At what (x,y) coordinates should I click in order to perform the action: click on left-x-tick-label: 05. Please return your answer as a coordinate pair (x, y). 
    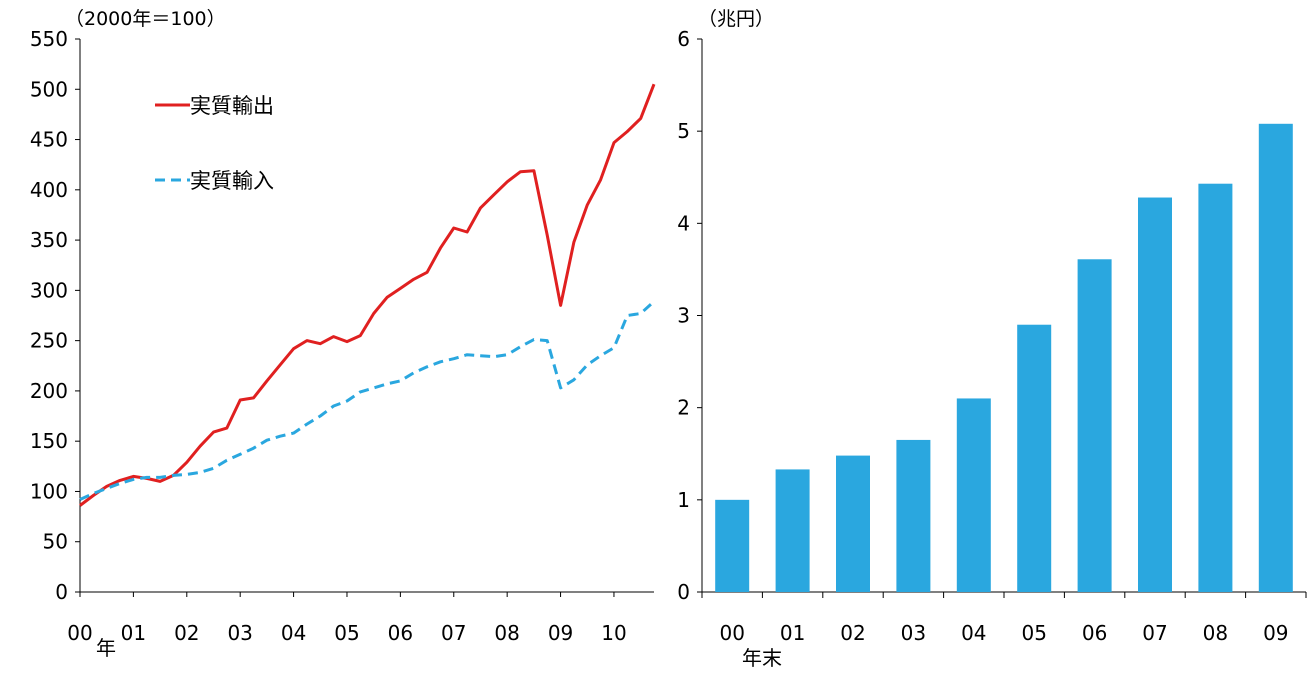
    Looking at the image, I should click on (346, 633).